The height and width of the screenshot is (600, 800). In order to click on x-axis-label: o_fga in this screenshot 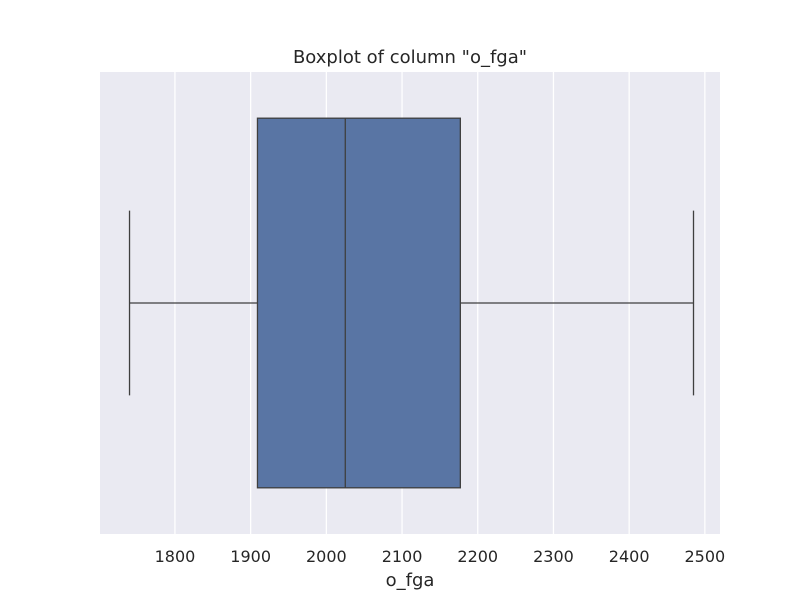, I will do `click(410, 580)`.